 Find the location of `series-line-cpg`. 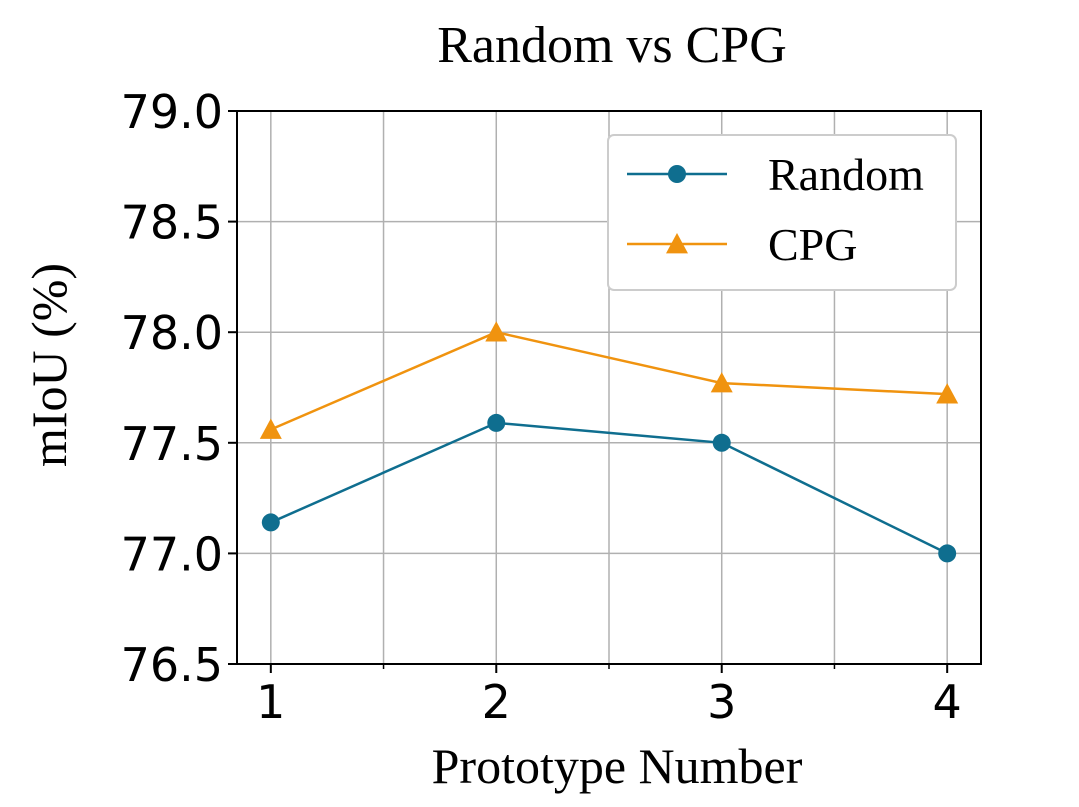

series-line-cpg is located at coordinates (609, 380).